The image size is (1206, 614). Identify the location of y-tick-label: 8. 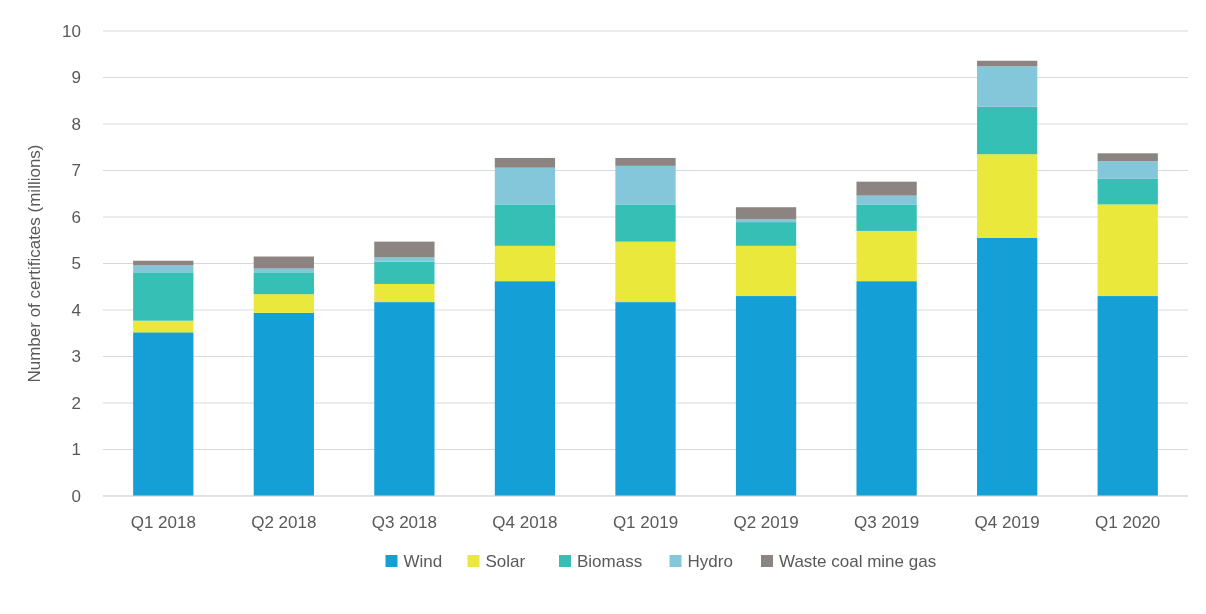
(76, 124).